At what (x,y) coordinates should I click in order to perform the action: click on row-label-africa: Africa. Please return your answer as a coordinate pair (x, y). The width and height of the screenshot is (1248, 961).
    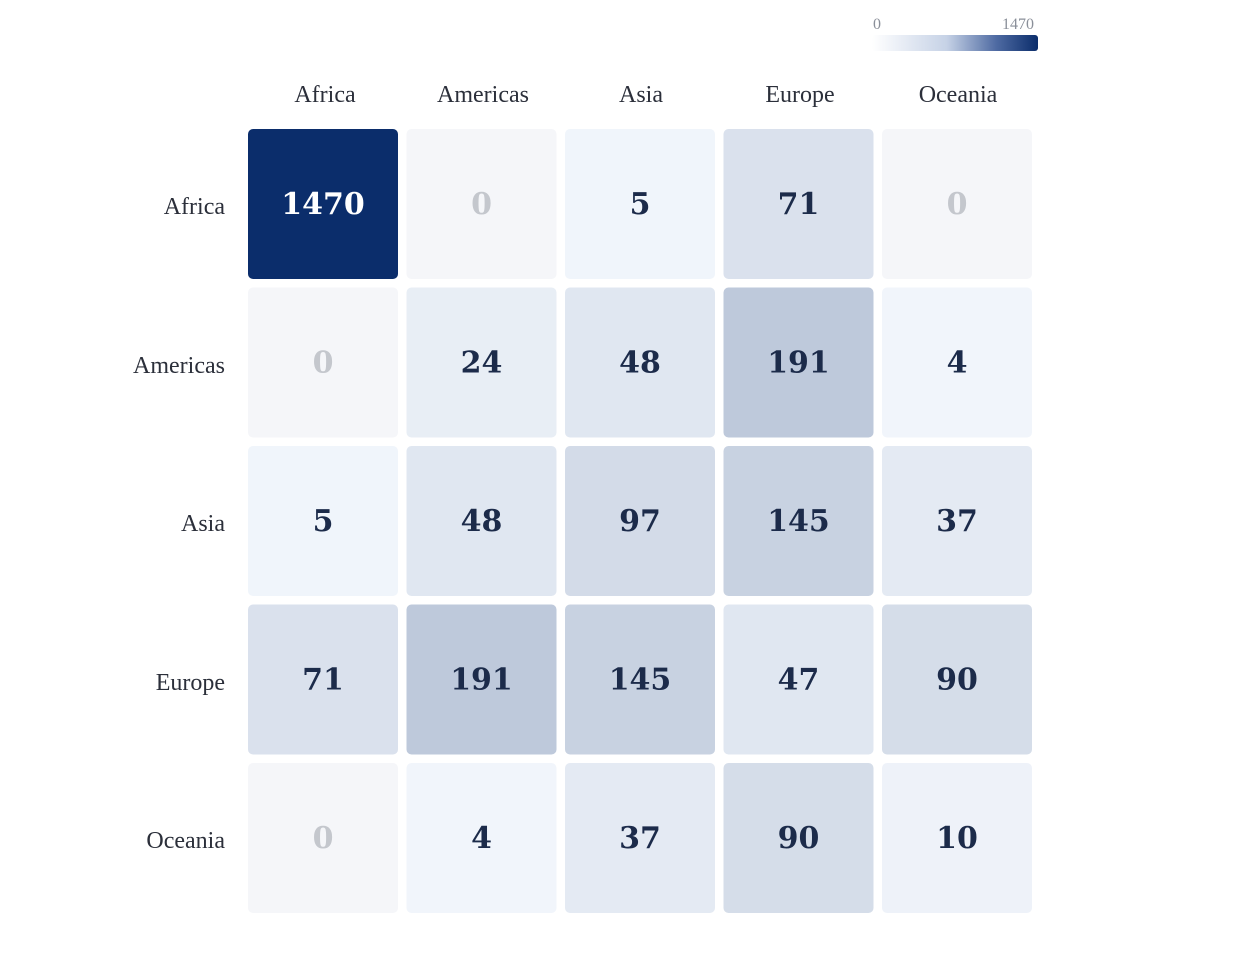
    Looking at the image, I should click on (195, 207).